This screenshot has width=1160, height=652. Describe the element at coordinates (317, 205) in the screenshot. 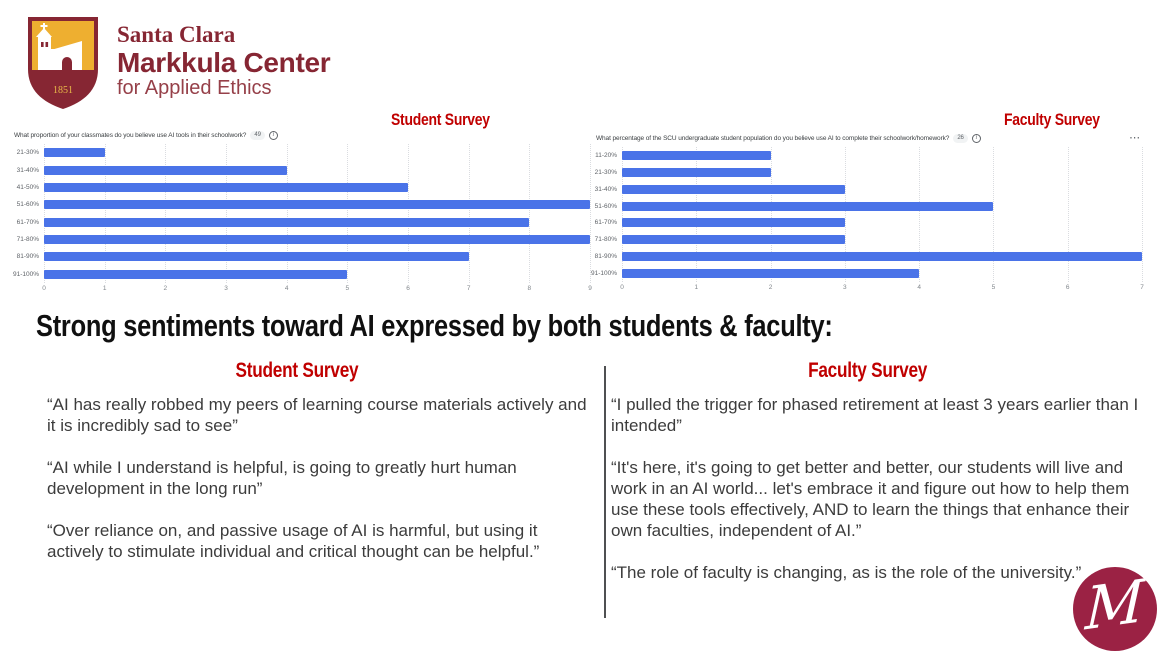

I see `bar-student-51-60%` at that location.